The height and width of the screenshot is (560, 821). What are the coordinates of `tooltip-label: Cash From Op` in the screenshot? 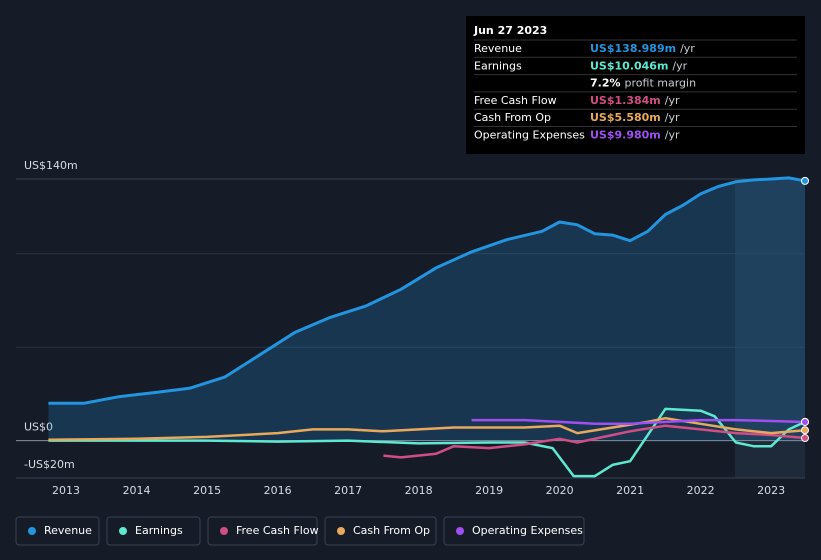 It's located at (512, 117).